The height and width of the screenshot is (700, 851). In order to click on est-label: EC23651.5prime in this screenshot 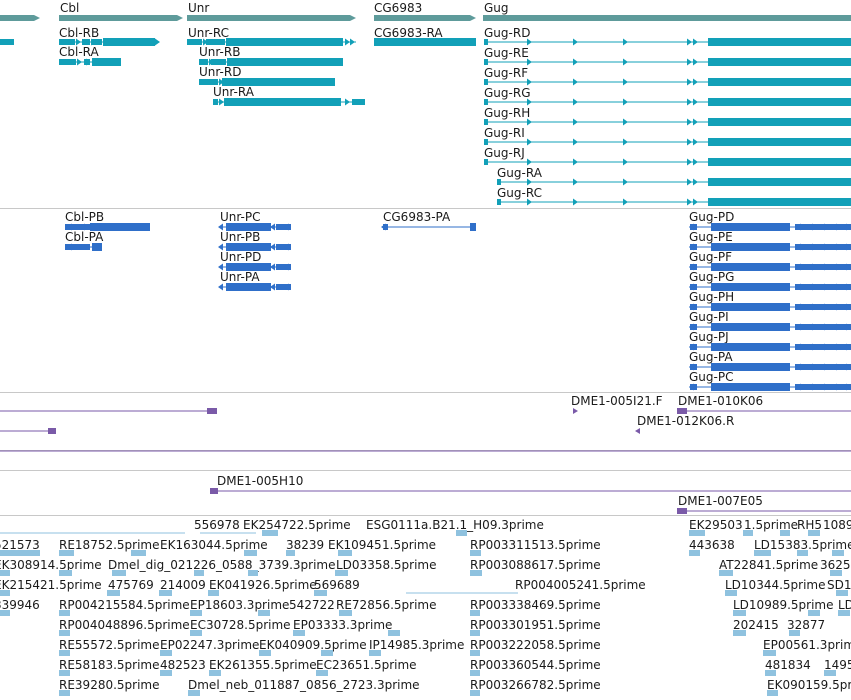, I will do `click(366, 665)`.